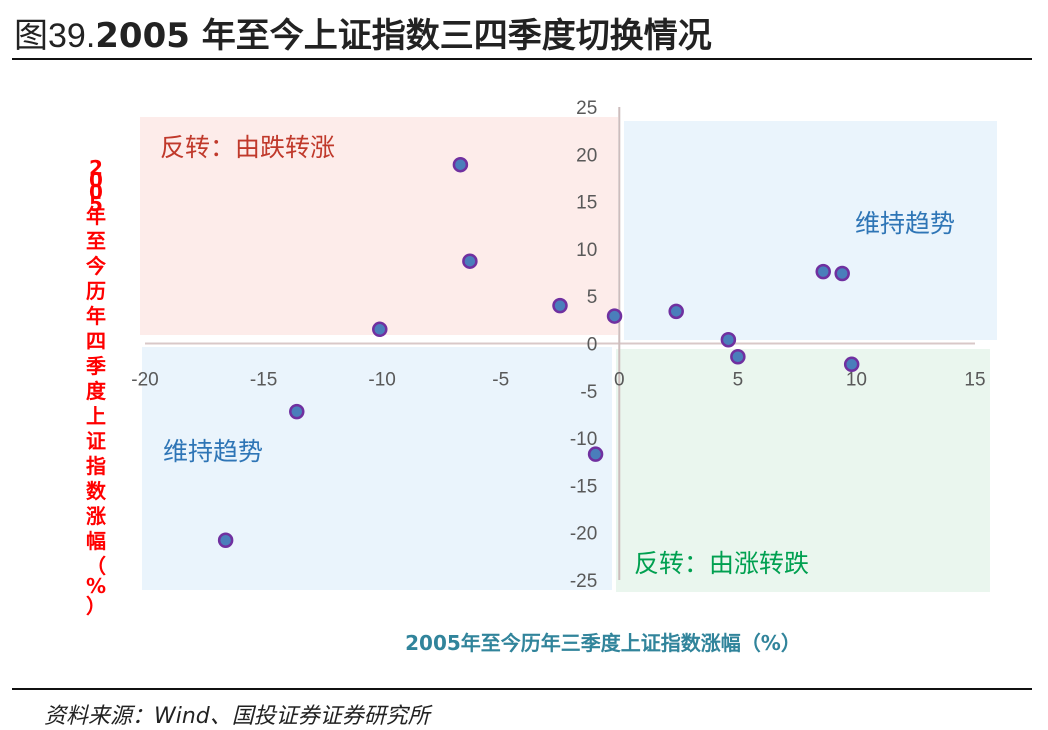 Image resolution: width=1048 pixels, height=730 pixels. What do you see at coordinates (500, 380) in the screenshot?
I see `x-tick-label: -5` at bounding box center [500, 380].